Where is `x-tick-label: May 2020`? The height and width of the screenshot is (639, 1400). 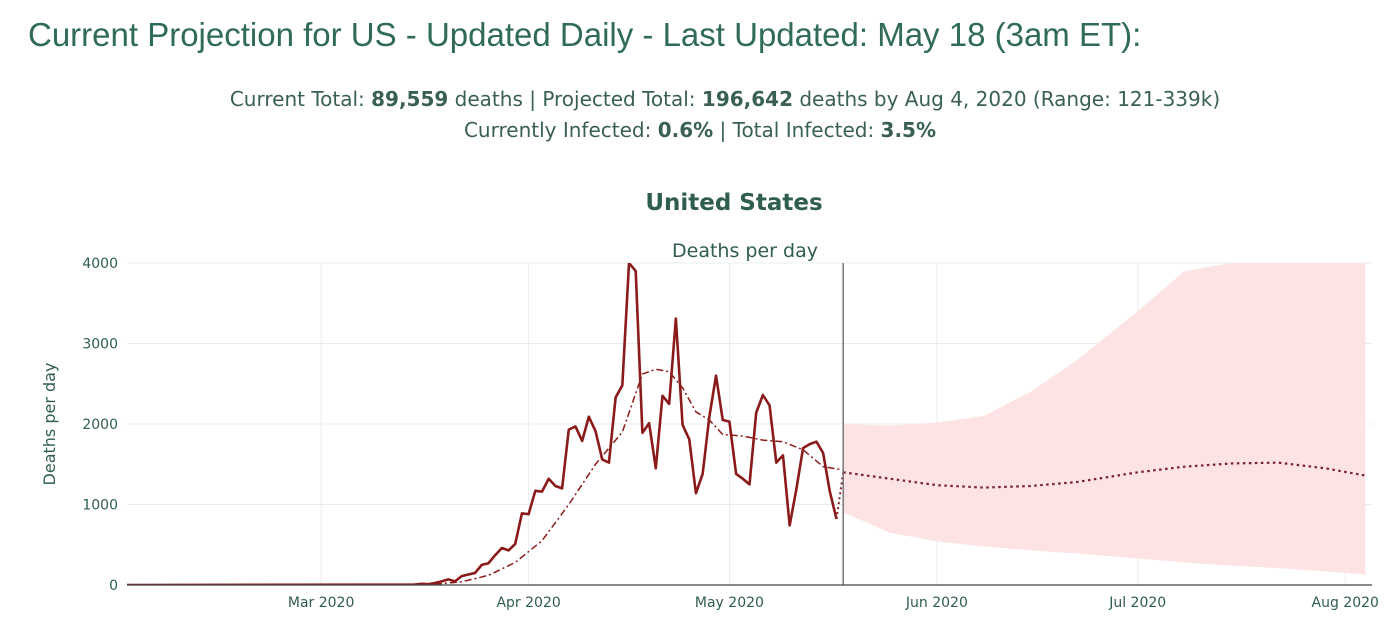
x-tick-label: May 2020 is located at coordinates (729, 603).